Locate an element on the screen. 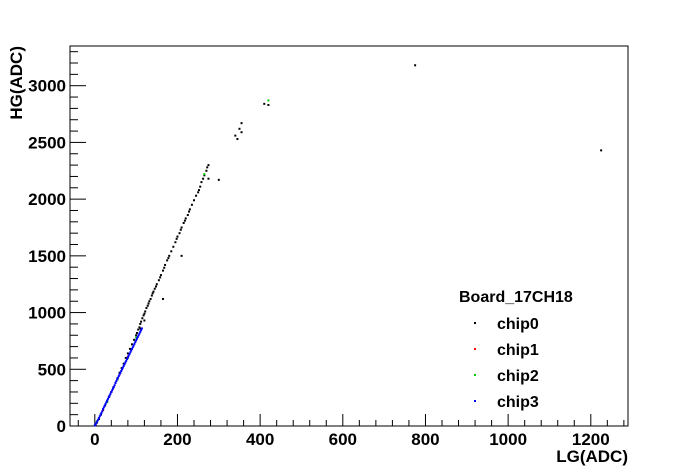  legend-title: Board_17CH18 is located at coordinates (516, 297).